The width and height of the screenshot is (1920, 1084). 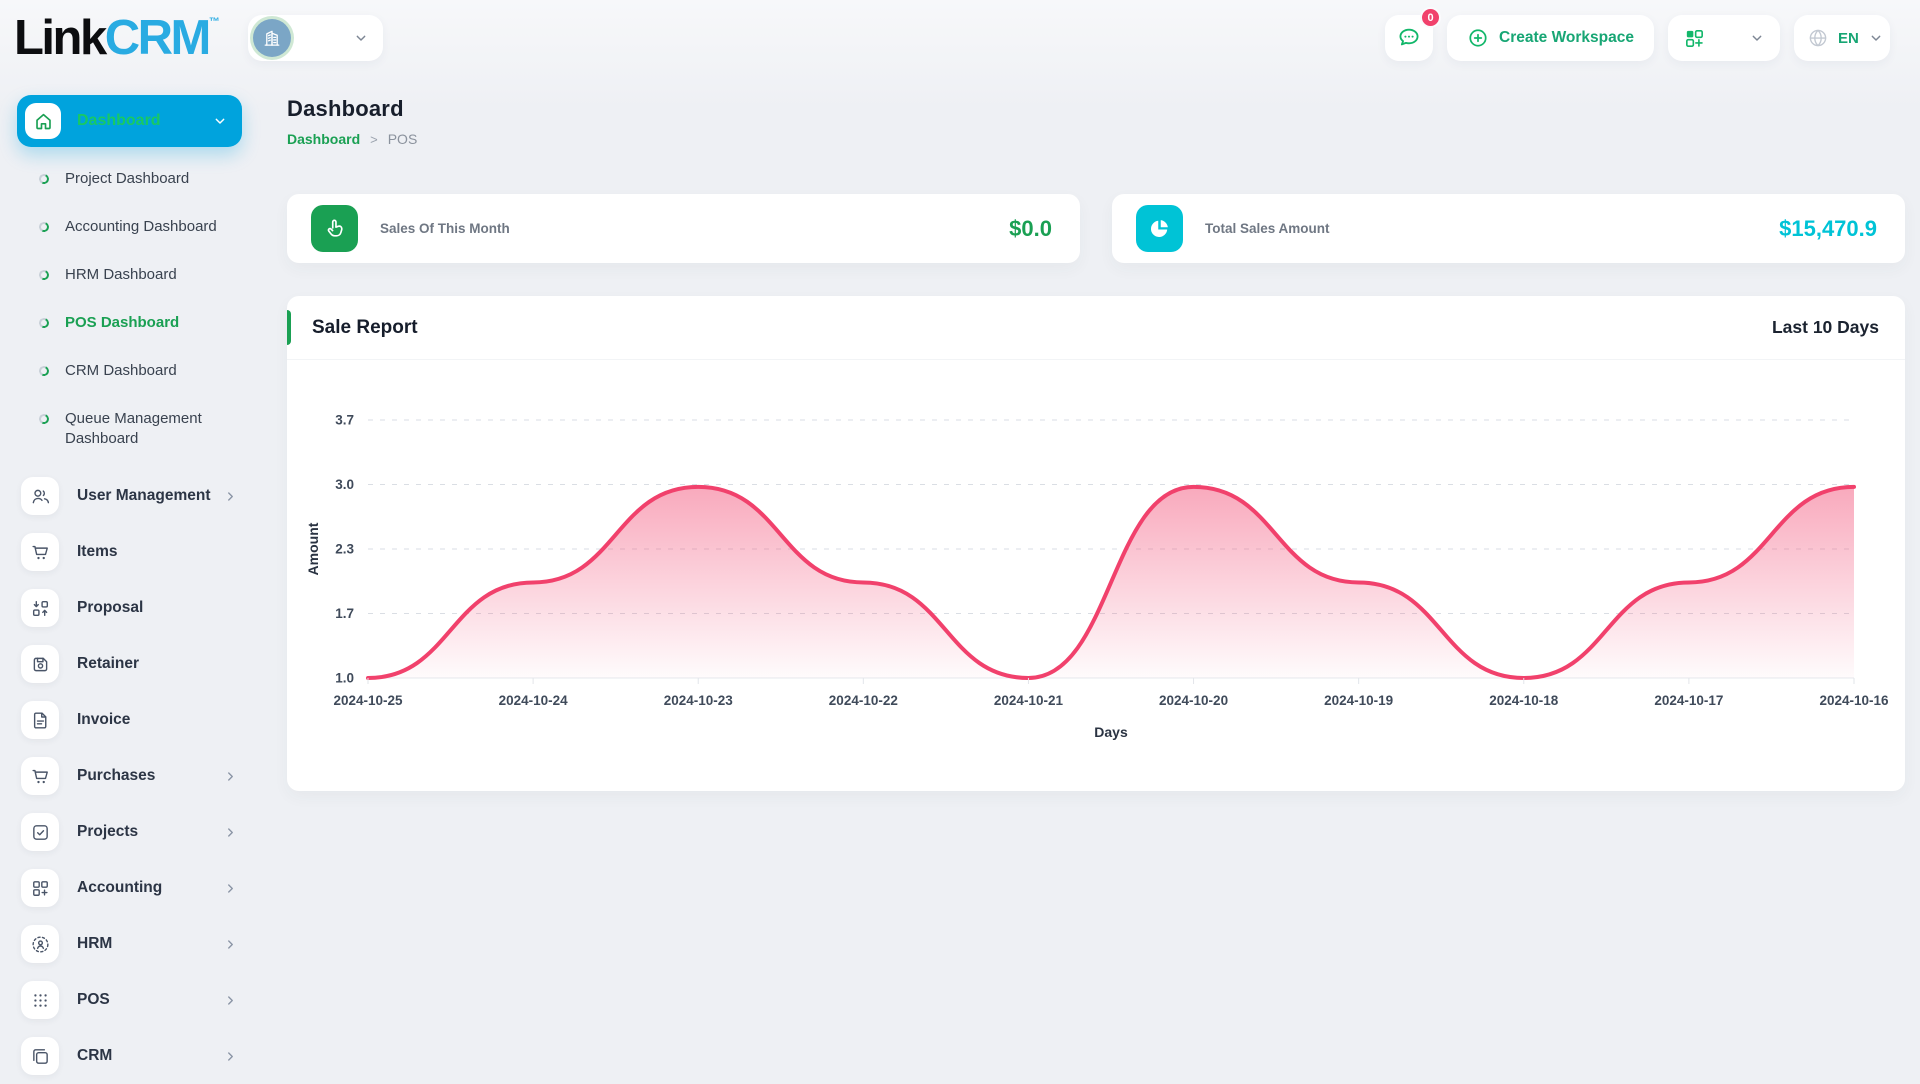 What do you see at coordinates (1825, 327) in the screenshot?
I see `chart-range-label: Last 10 Days` at bounding box center [1825, 327].